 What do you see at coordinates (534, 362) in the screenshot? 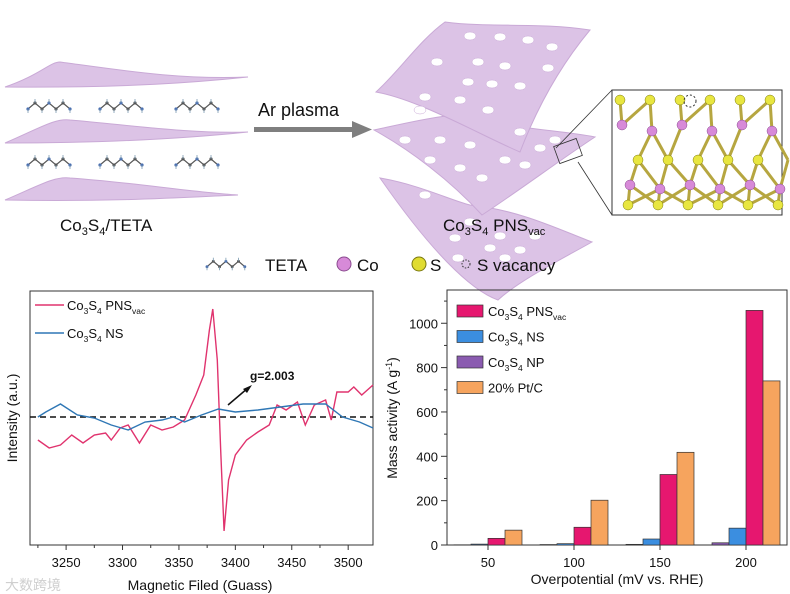
I see `formula-part: NP` at bounding box center [534, 362].